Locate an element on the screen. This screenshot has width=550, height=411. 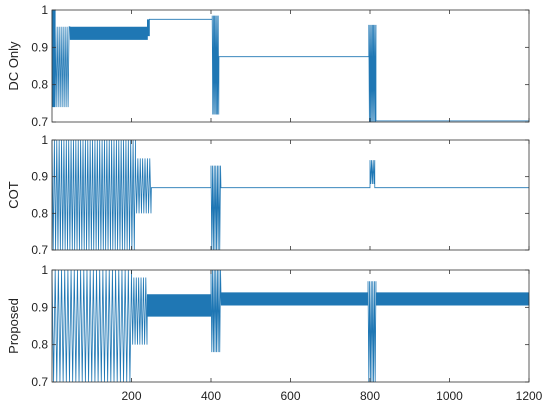
y-tick-label-proposed: 0.9 is located at coordinates (39, 307).